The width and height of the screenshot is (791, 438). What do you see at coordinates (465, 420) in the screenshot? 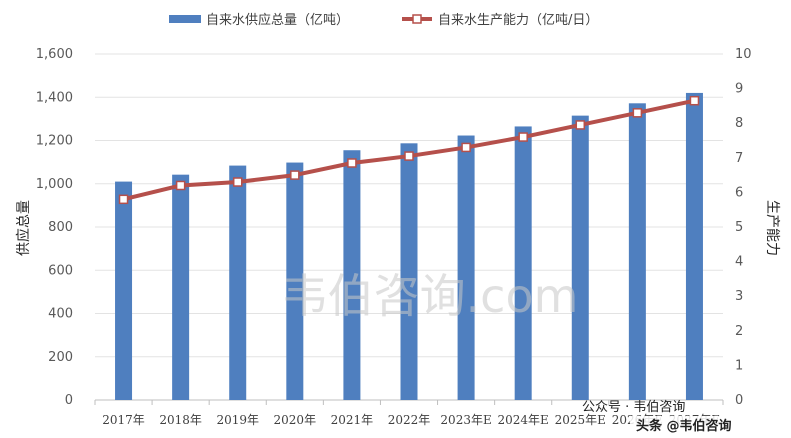
I see `x-tick-label: 2023年E` at bounding box center [465, 420].